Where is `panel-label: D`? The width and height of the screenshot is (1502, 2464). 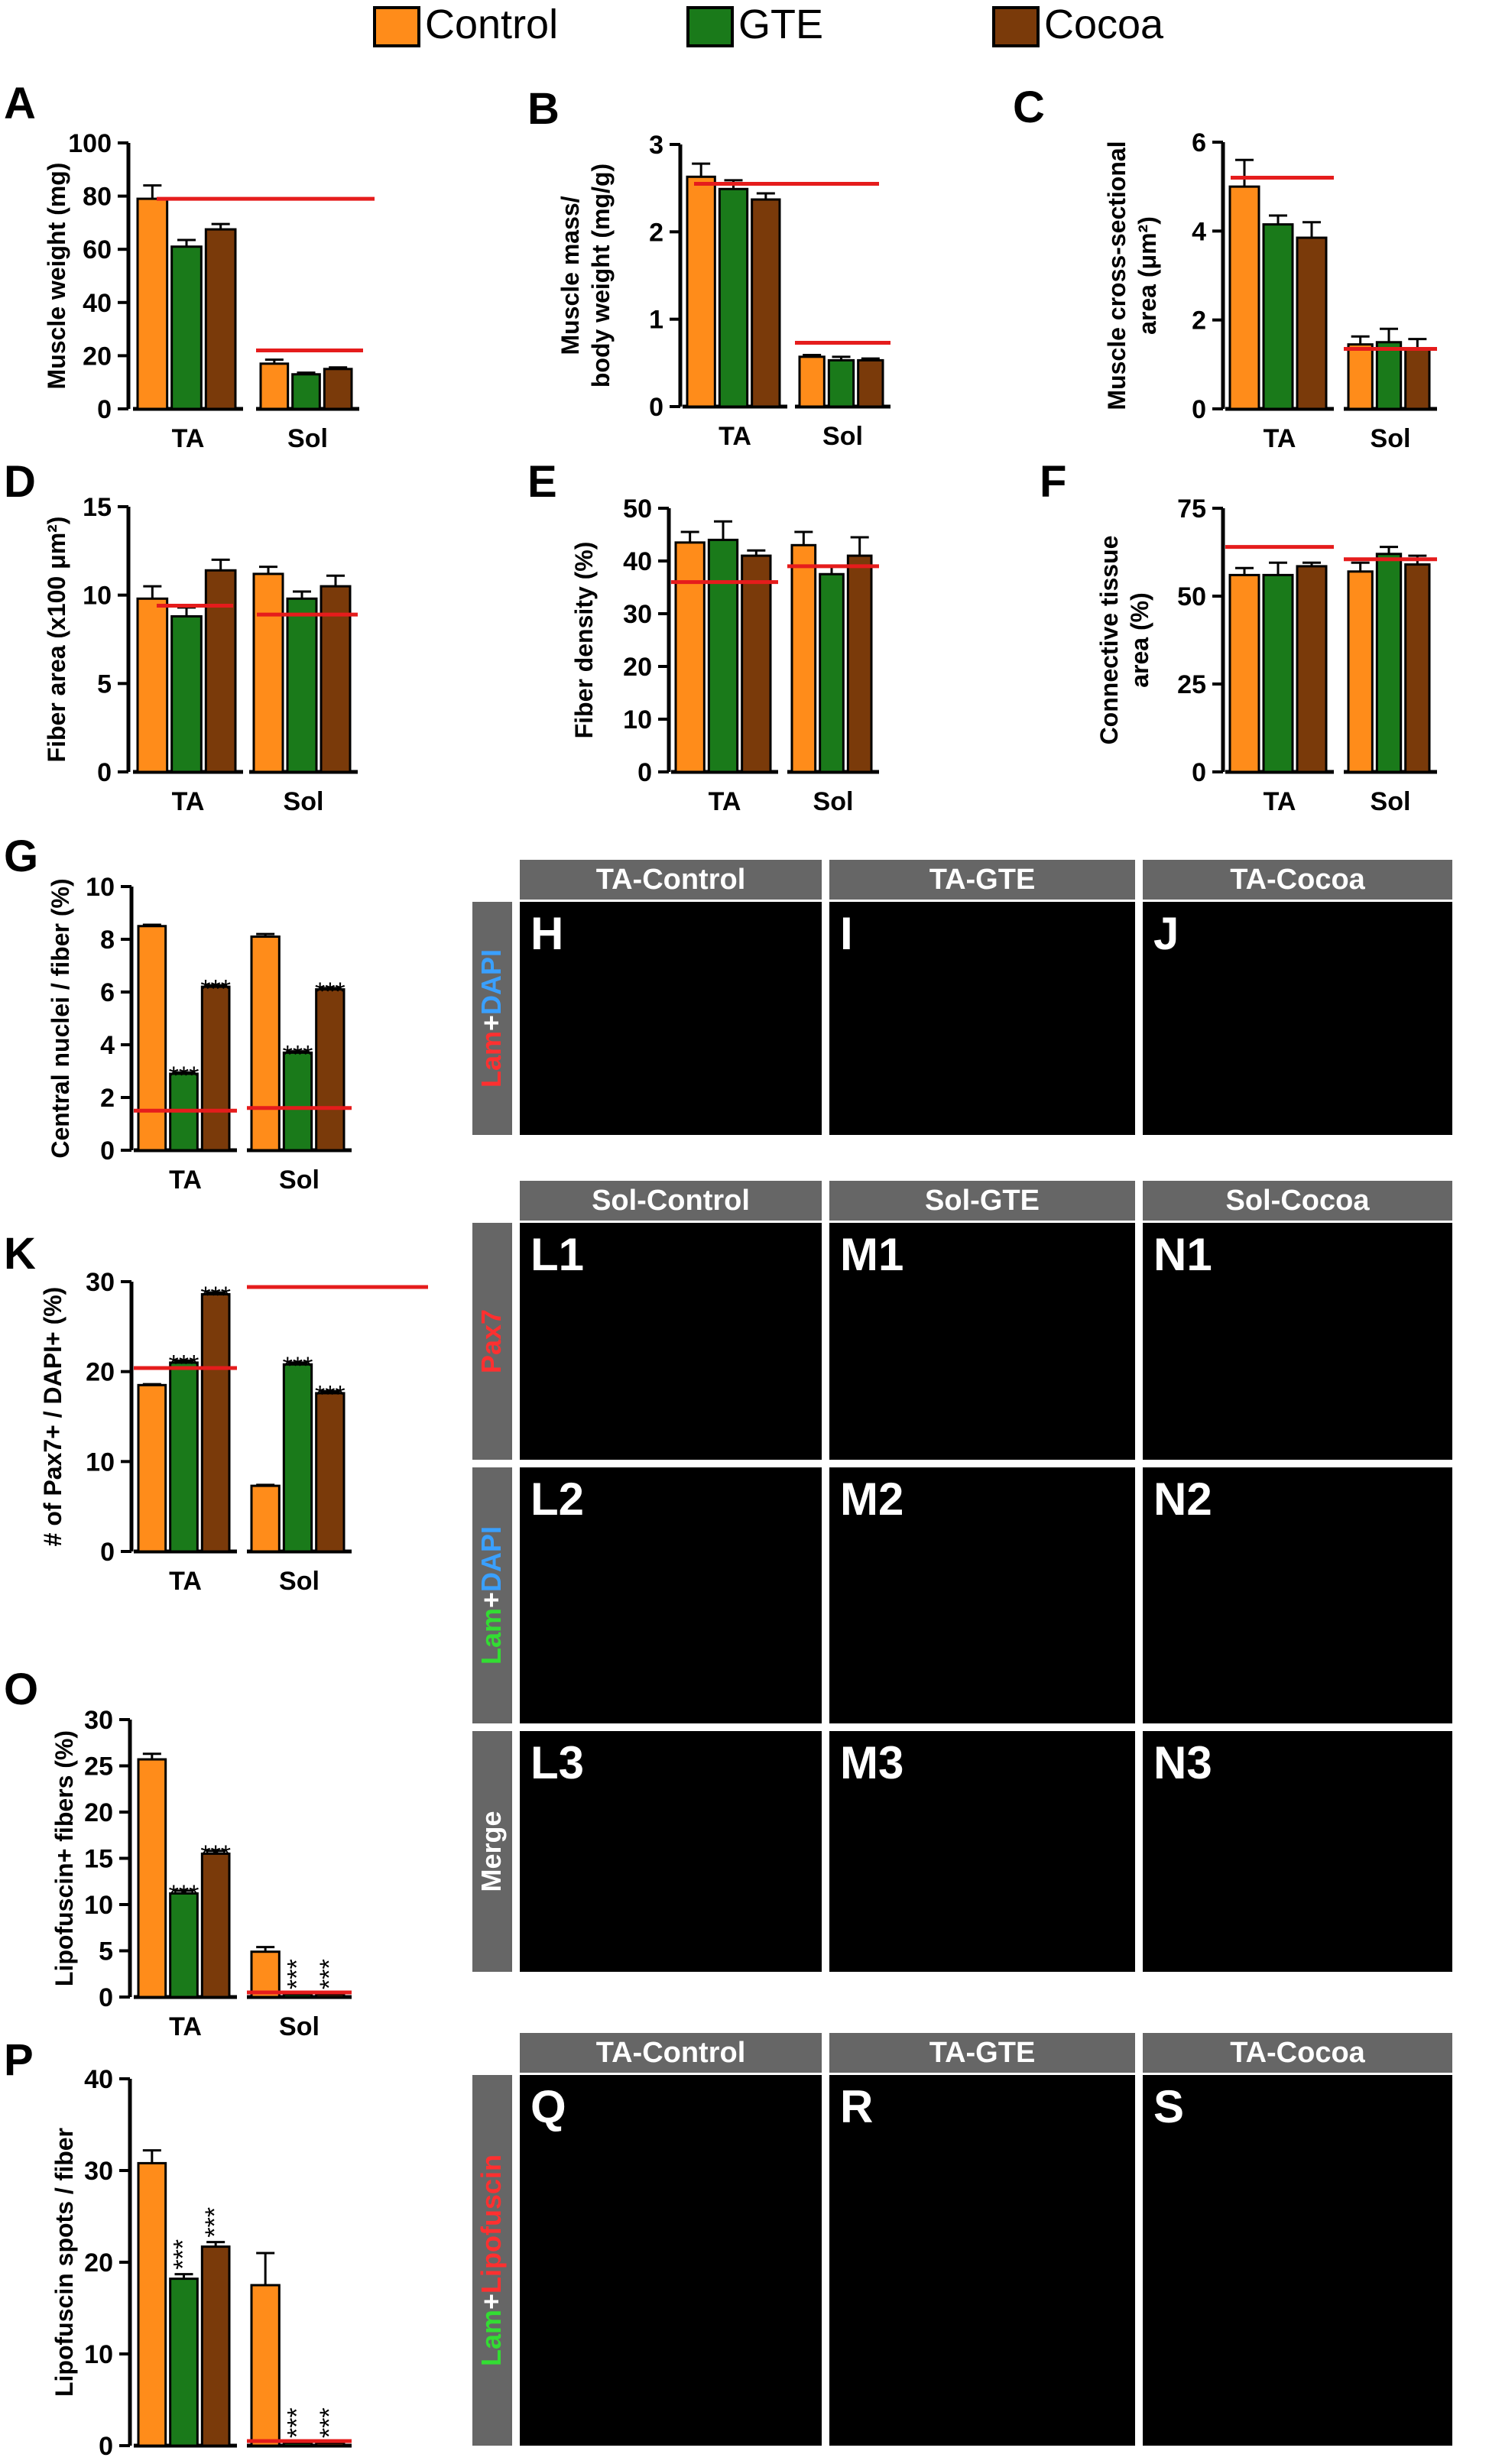 panel-label: D is located at coordinates (20, 482).